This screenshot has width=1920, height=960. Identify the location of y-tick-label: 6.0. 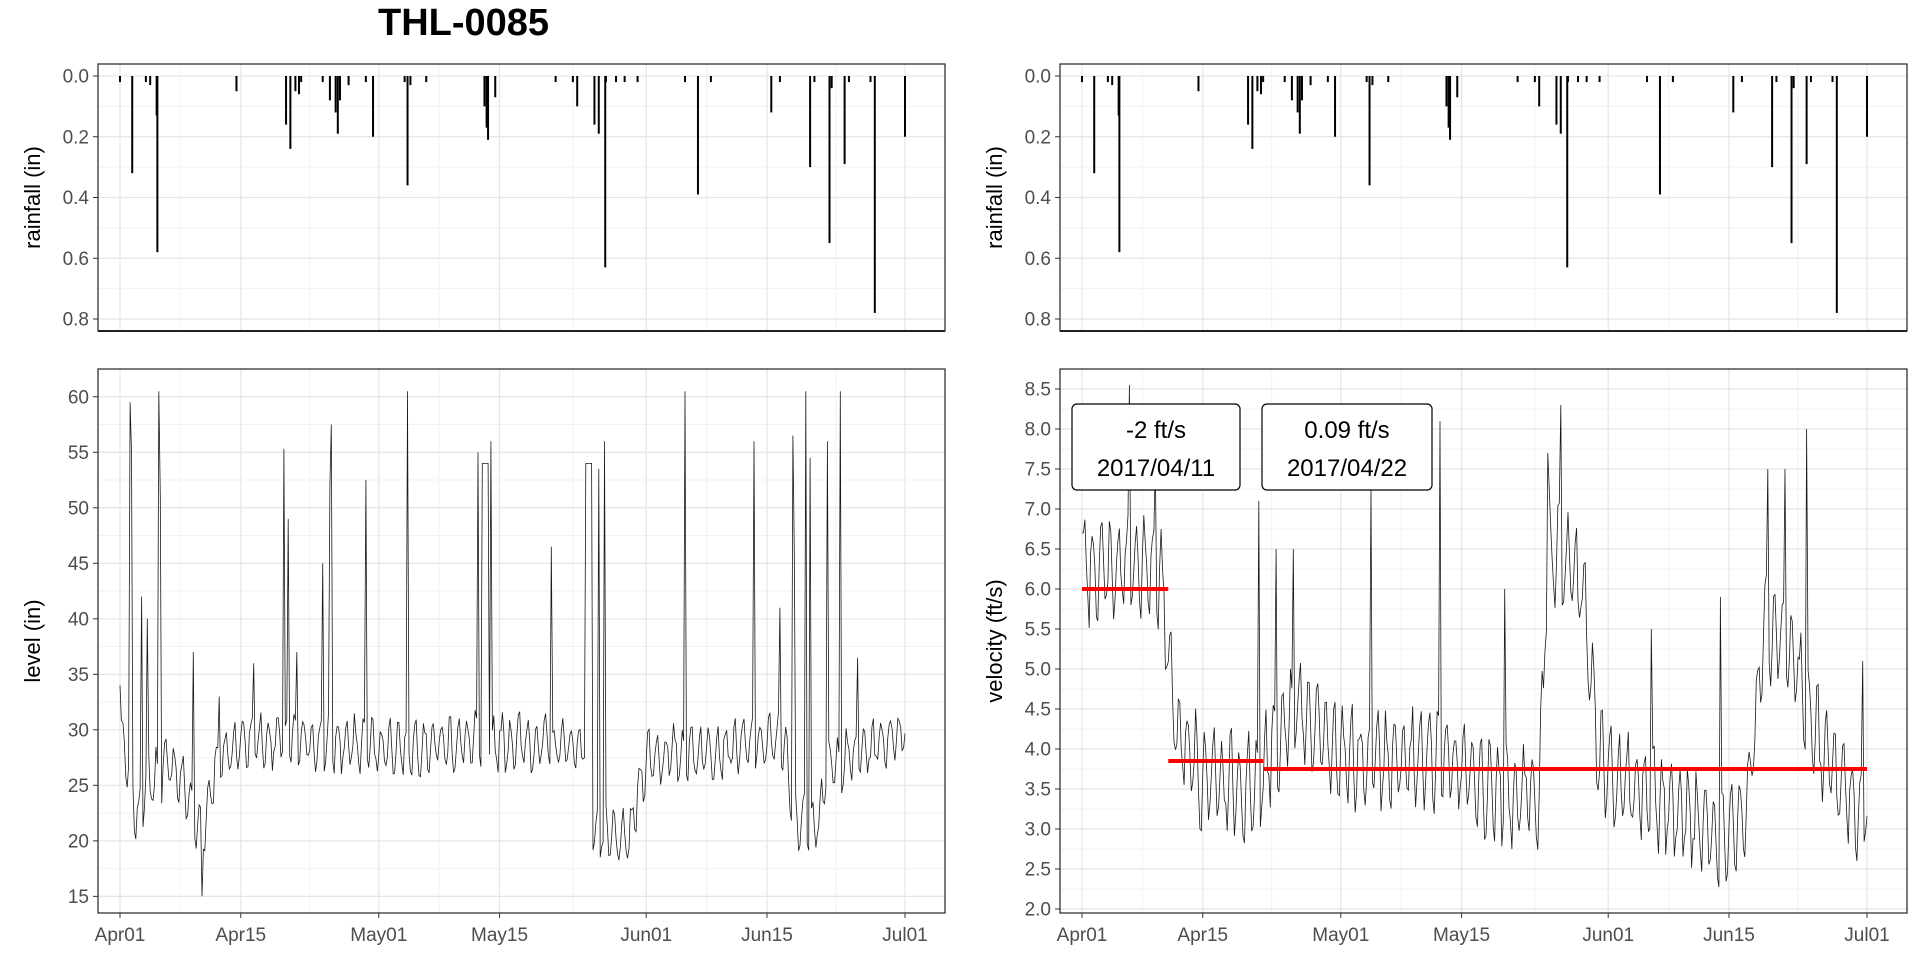
(1038, 590).